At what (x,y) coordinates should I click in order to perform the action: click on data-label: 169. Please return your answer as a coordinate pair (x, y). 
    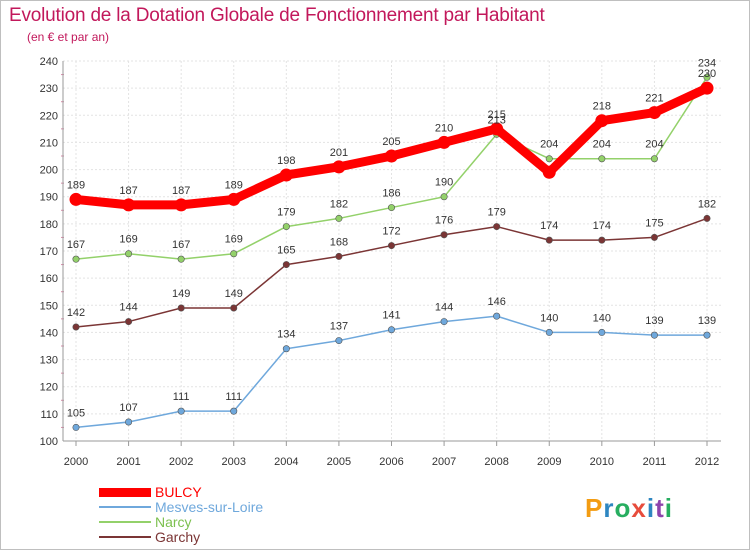
    Looking at the image, I should click on (128, 240).